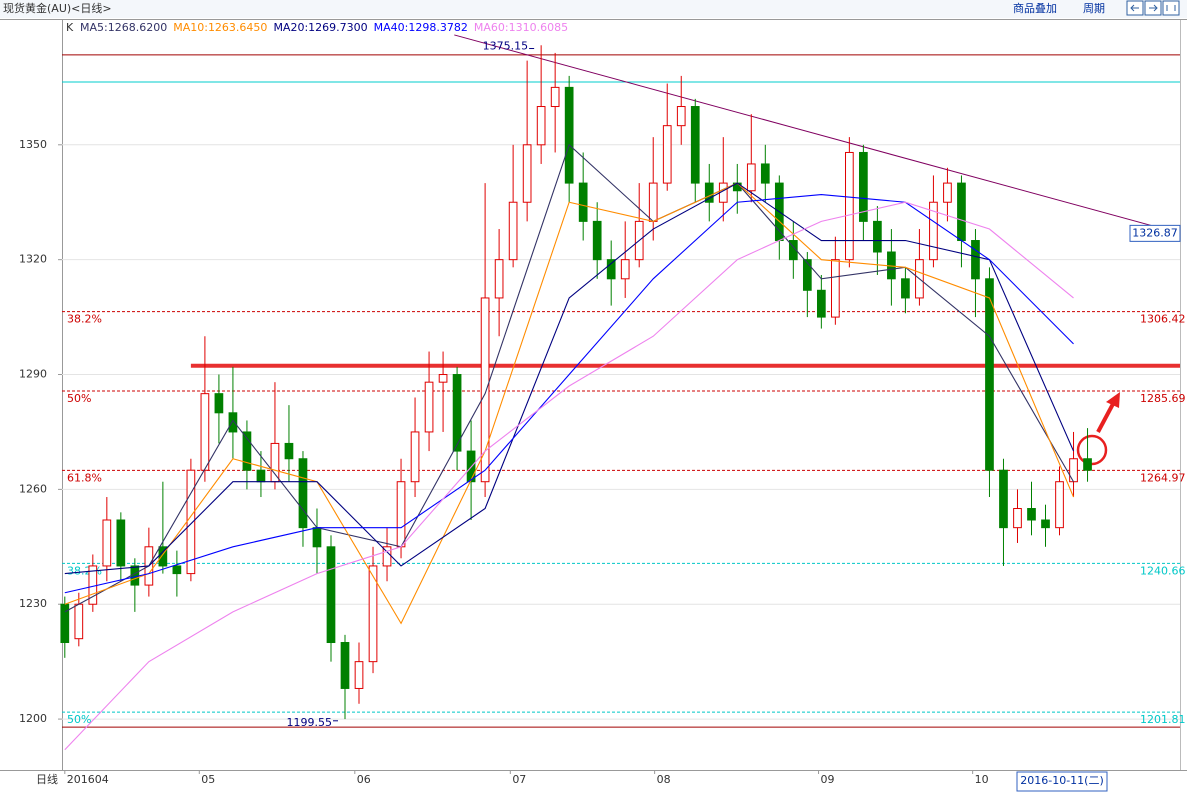  What do you see at coordinates (519, 779) in the screenshot?
I see `x-tick-label: 07` at bounding box center [519, 779].